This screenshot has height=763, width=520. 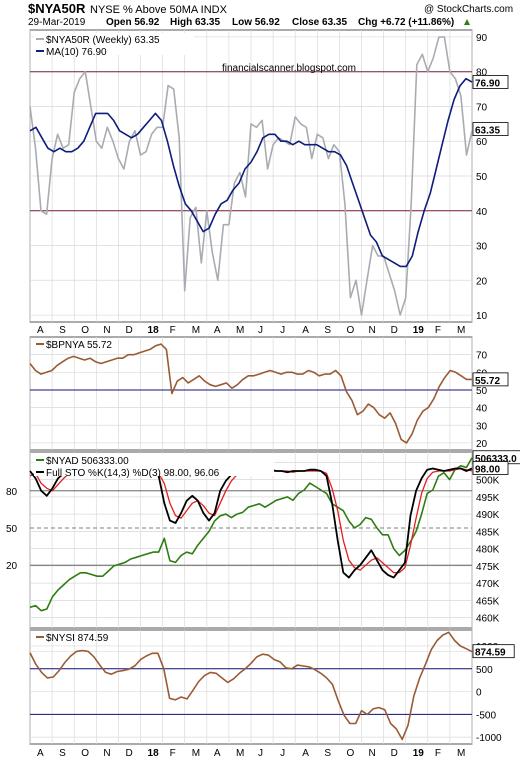 What do you see at coordinates (488, 550) in the screenshot?
I see `p3-tick-label: 480K` at bounding box center [488, 550].